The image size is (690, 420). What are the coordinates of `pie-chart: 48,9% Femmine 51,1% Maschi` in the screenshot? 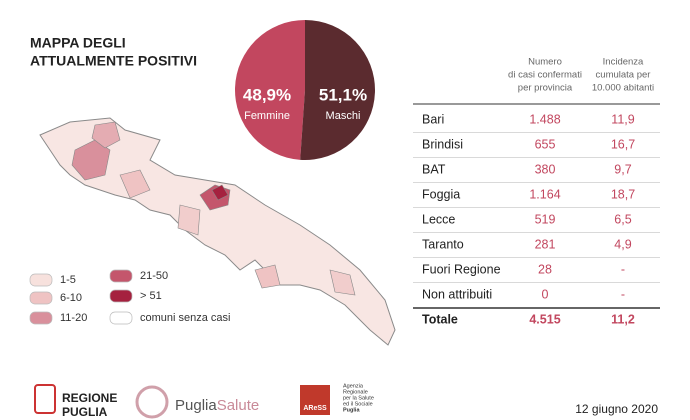 It's located at (305, 90).